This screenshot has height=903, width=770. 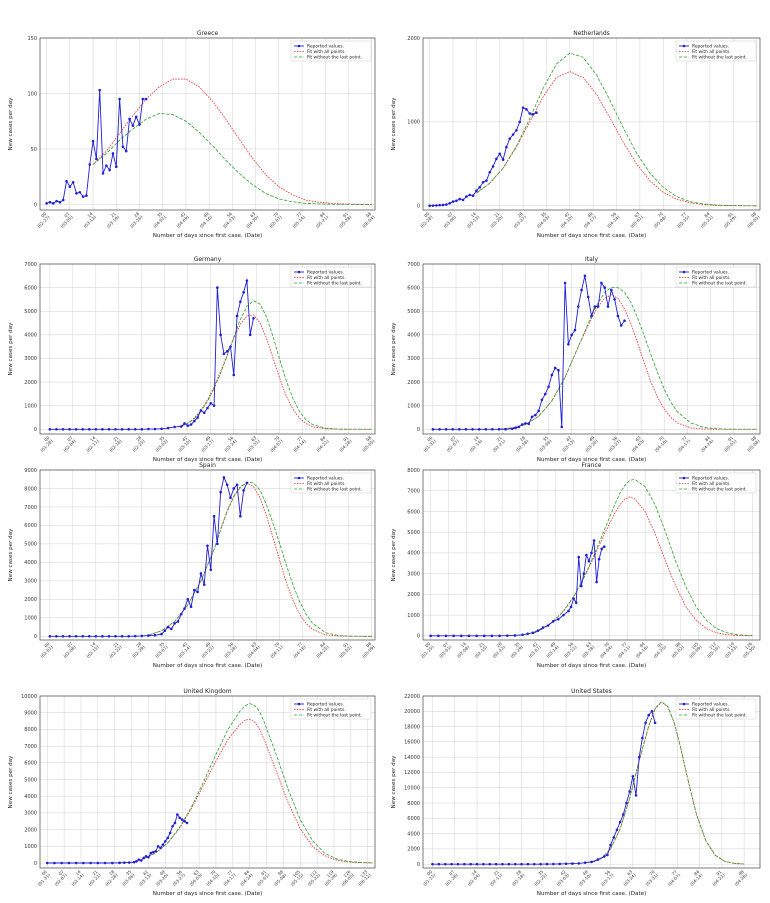 What do you see at coordinates (139, 645) in the screenshot?
I see `x-tick-day: 28` at bounding box center [139, 645].